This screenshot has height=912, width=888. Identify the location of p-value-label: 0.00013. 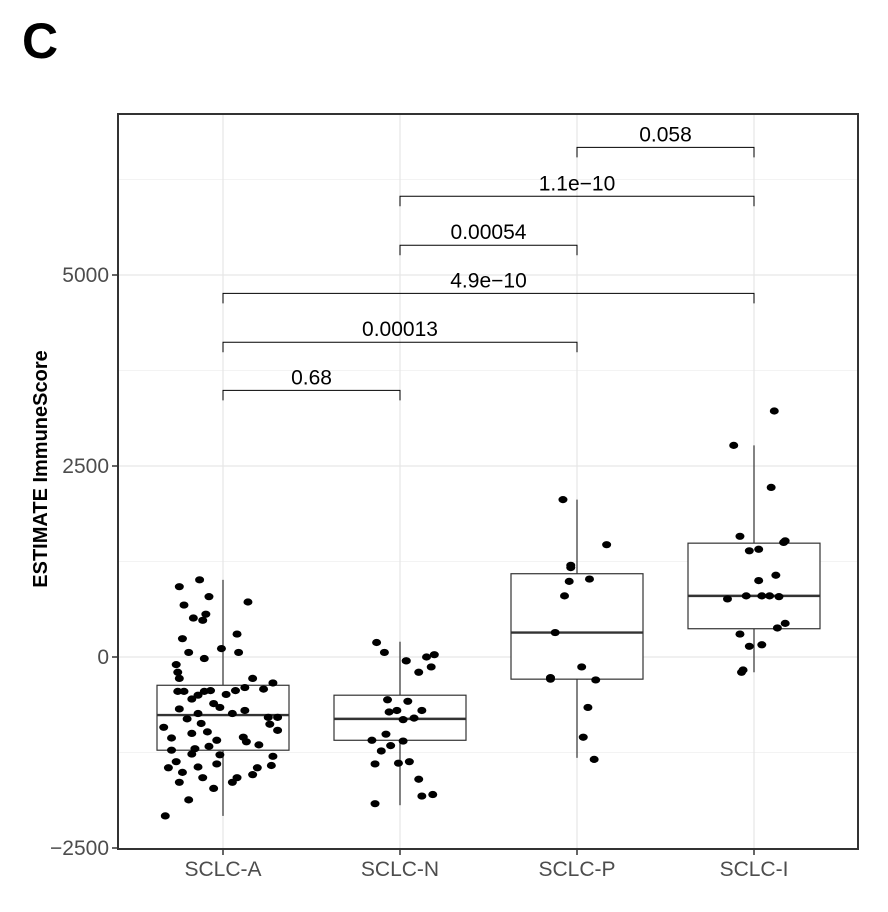
(400, 329).